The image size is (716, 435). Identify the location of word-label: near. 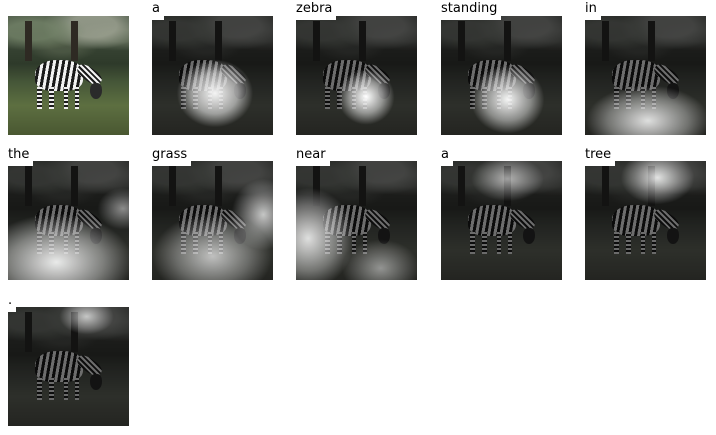
(313, 156).